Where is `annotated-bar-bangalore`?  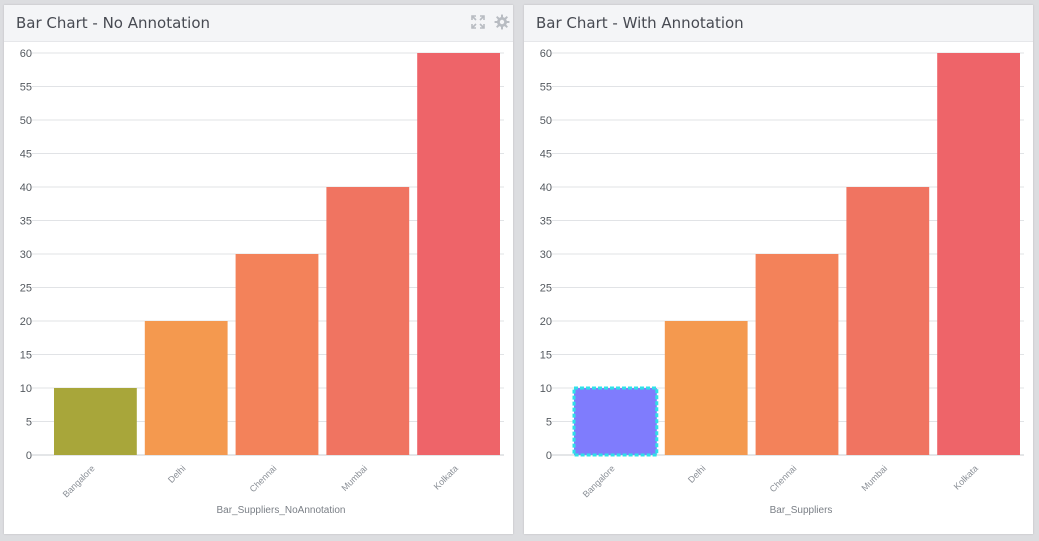 annotated-bar-bangalore is located at coordinates (615, 421).